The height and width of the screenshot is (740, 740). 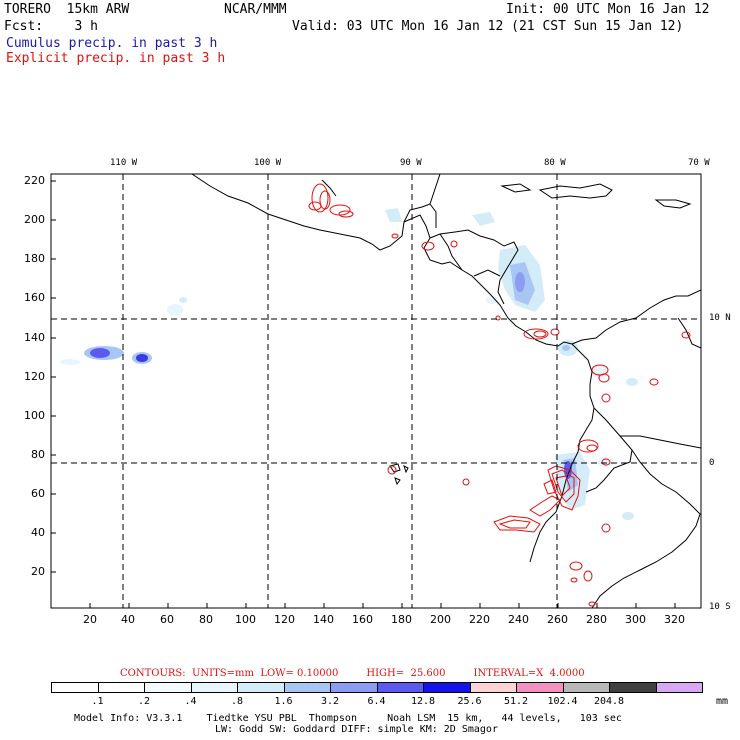 What do you see at coordinates (34, 180) in the screenshot?
I see `y-tick: 220` at bounding box center [34, 180].